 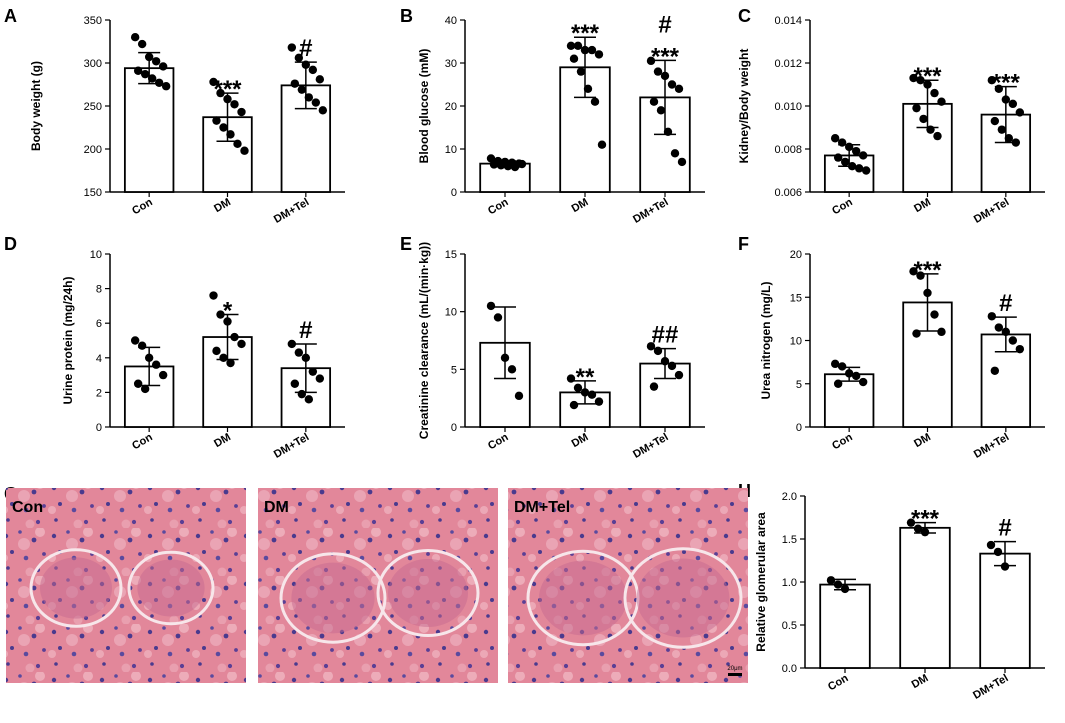 What do you see at coordinates (683, 598) in the screenshot?
I see `glomerulus-tuft` at bounding box center [683, 598].